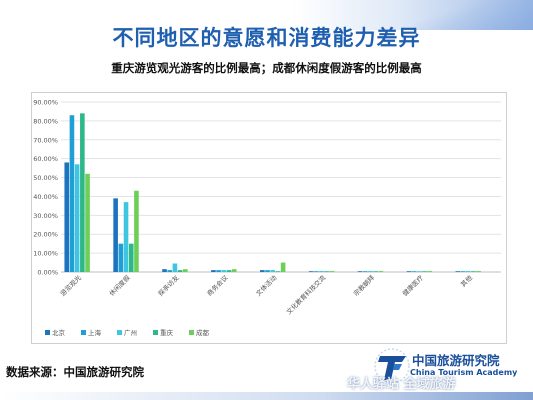 This screenshot has height=400, width=533. I want to click on y-tick-label: 70.00%, so click(45, 140).